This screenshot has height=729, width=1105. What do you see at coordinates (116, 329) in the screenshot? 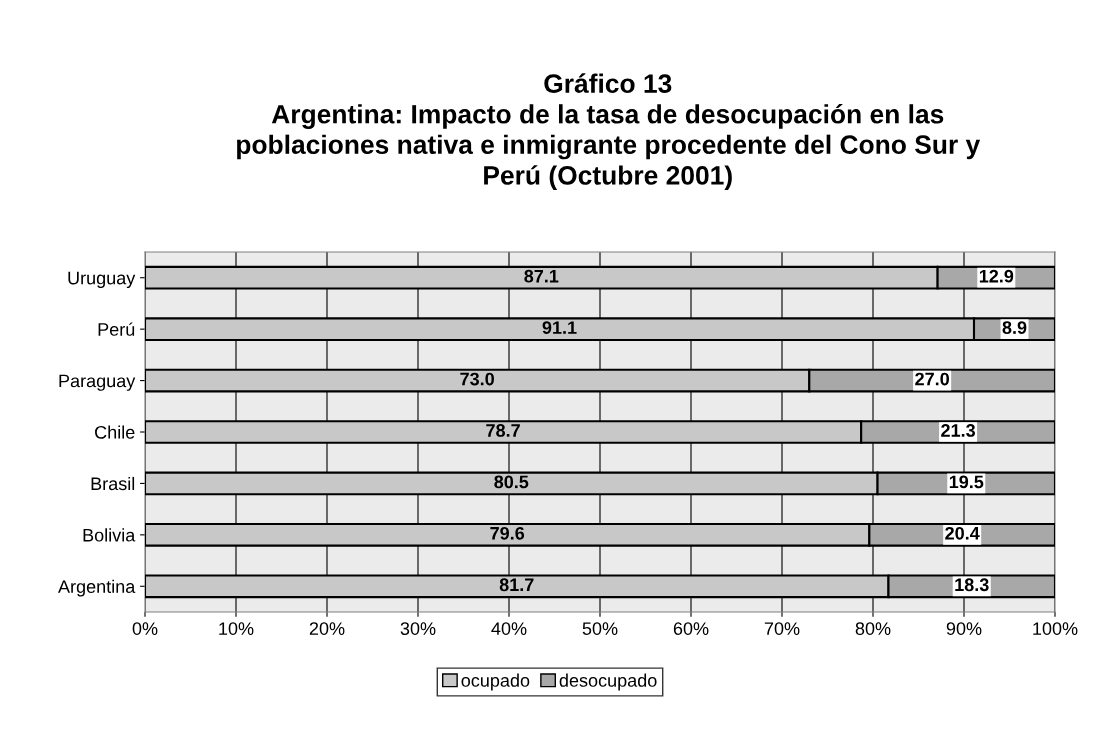
I see `y-tick-label: Perú` at bounding box center [116, 329].